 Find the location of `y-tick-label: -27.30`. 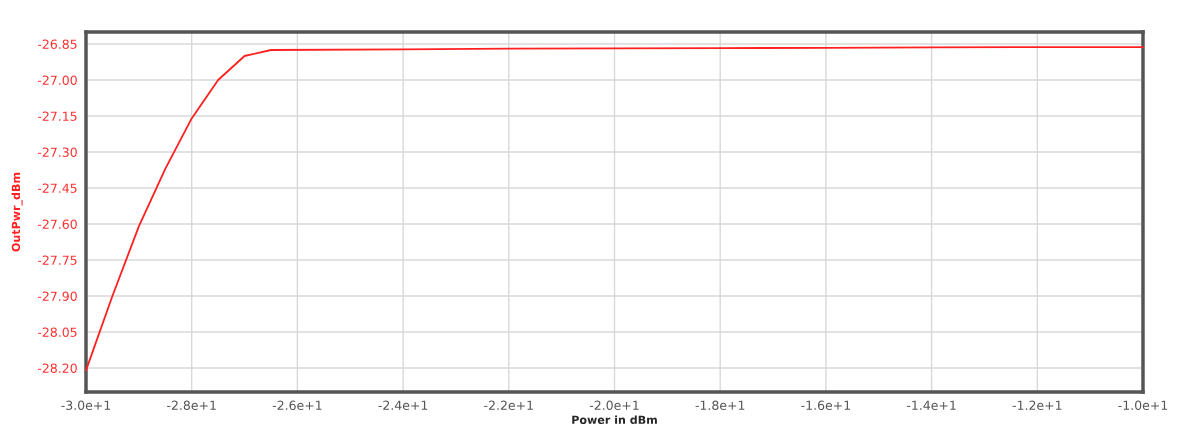

y-tick-label: -27.30 is located at coordinates (57, 152).